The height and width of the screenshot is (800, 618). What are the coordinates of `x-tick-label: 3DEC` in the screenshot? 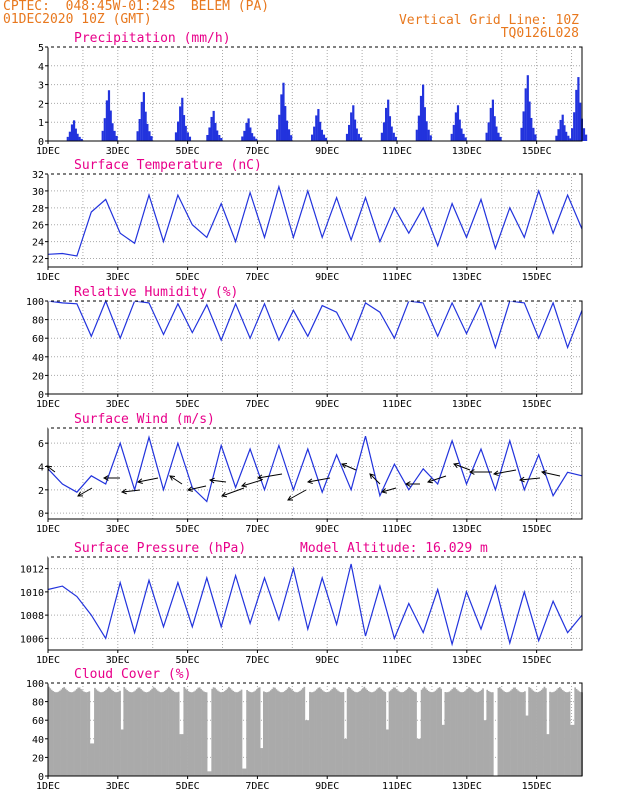 It's located at (118, 786).